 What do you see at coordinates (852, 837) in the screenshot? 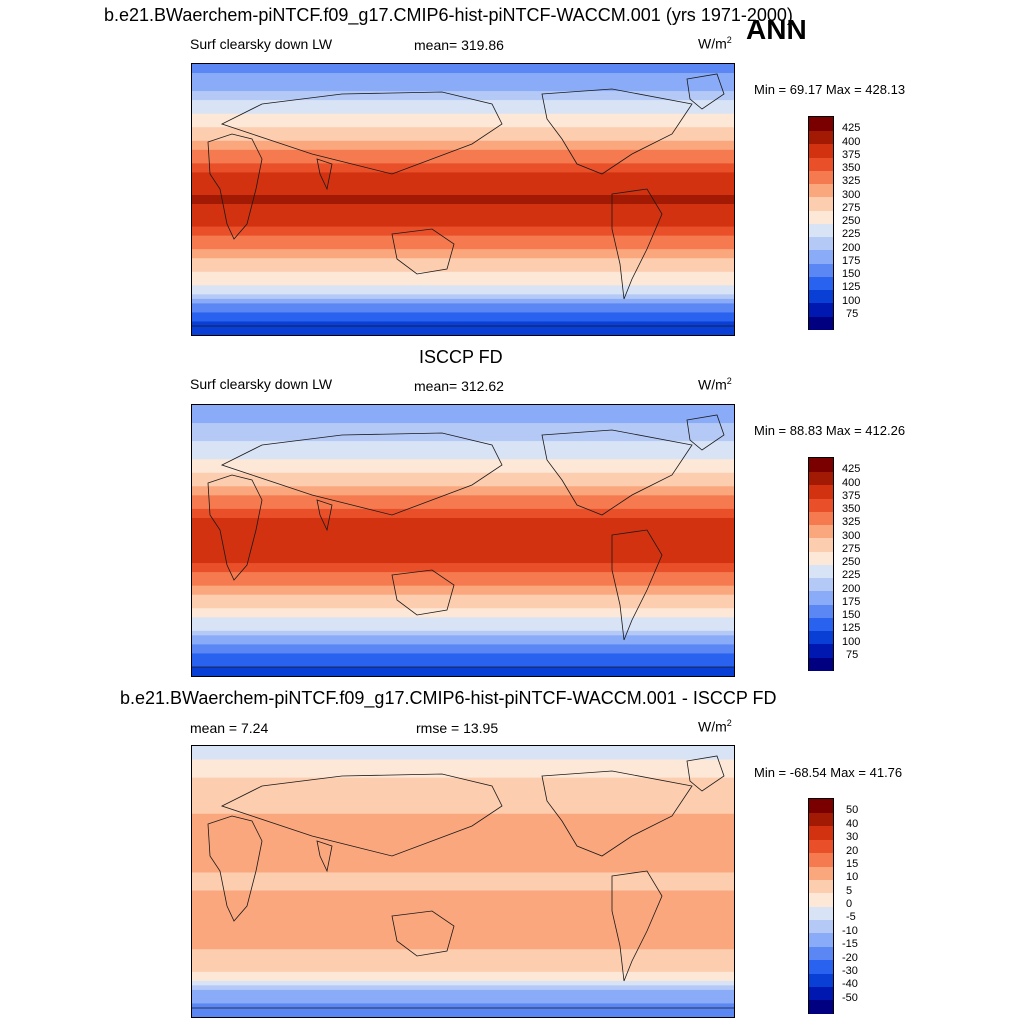
I see `colorbar-tick-label: 30` at bounding box center [852, 837].